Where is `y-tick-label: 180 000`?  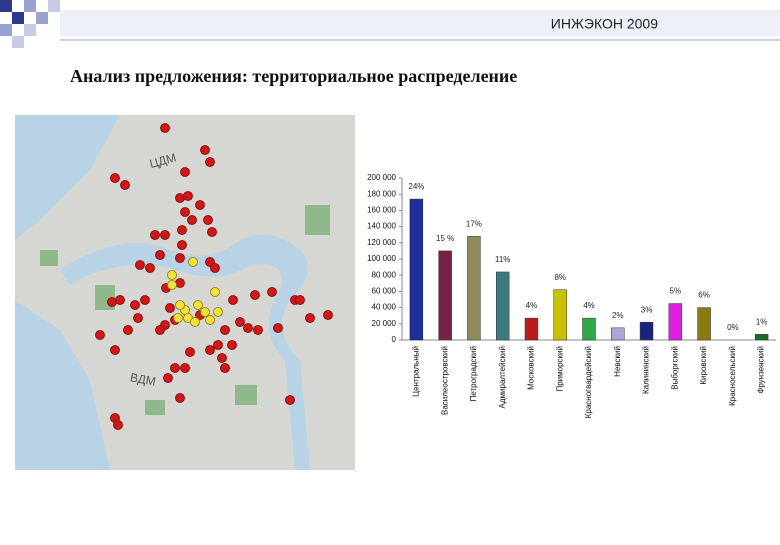
y-tick-label: 180 000 is located at coordinates (381, 193).